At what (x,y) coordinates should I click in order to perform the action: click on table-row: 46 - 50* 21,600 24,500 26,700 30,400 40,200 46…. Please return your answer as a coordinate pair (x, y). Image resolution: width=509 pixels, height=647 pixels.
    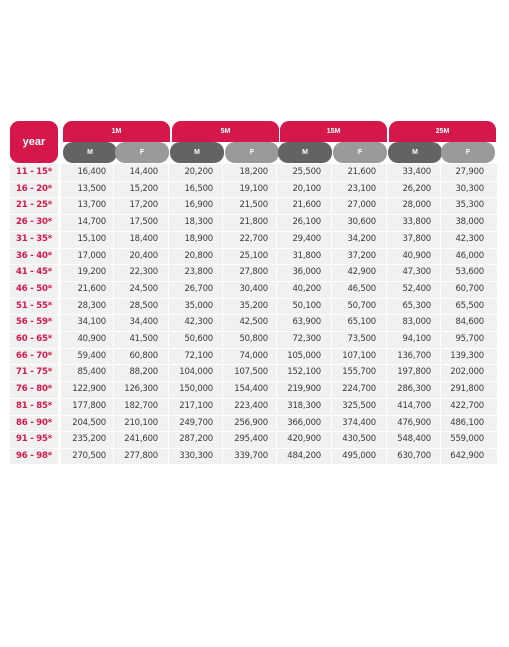
    Looking at the image, I should click on (253, 289).